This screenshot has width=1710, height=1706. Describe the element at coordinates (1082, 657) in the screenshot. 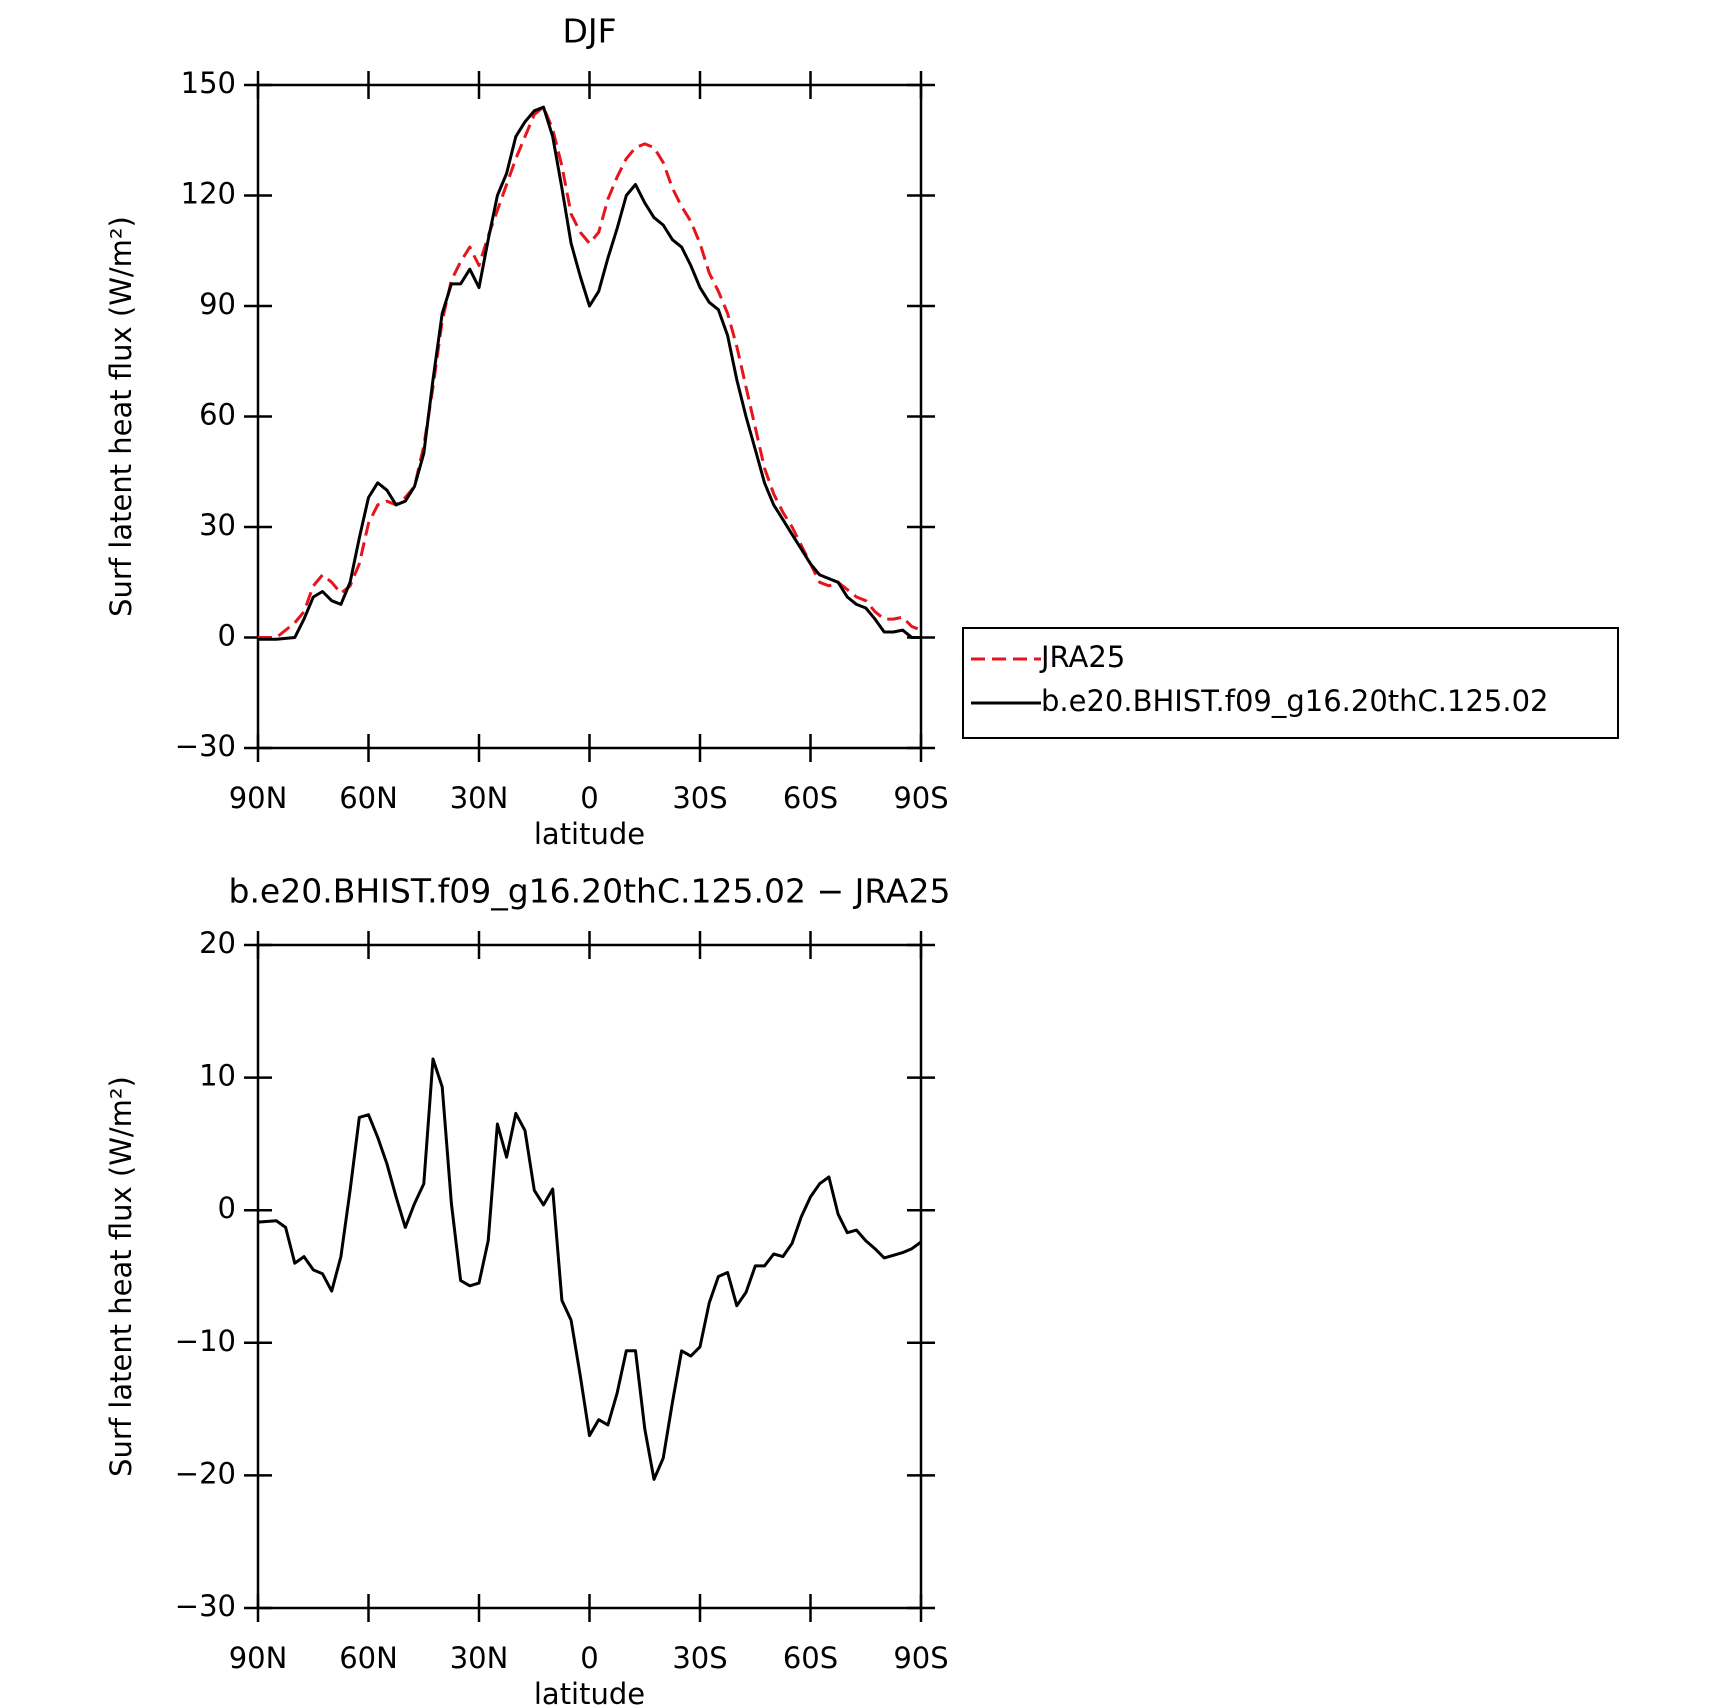

I see `legend-label: JRA25` at that location.